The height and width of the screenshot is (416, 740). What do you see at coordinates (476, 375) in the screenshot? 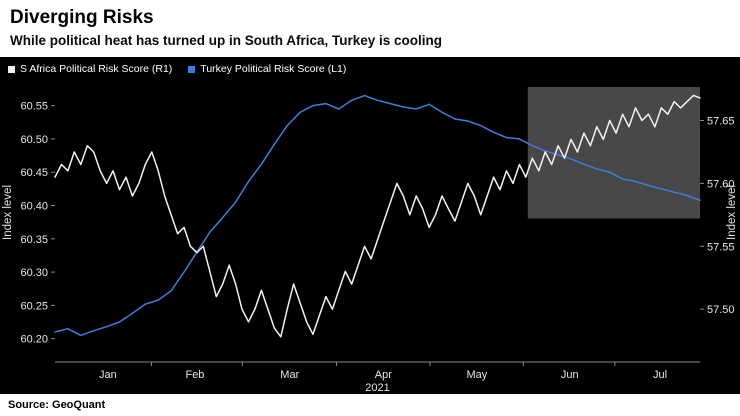
I see `x-tick-label: May` at bounding box center [476, 375].